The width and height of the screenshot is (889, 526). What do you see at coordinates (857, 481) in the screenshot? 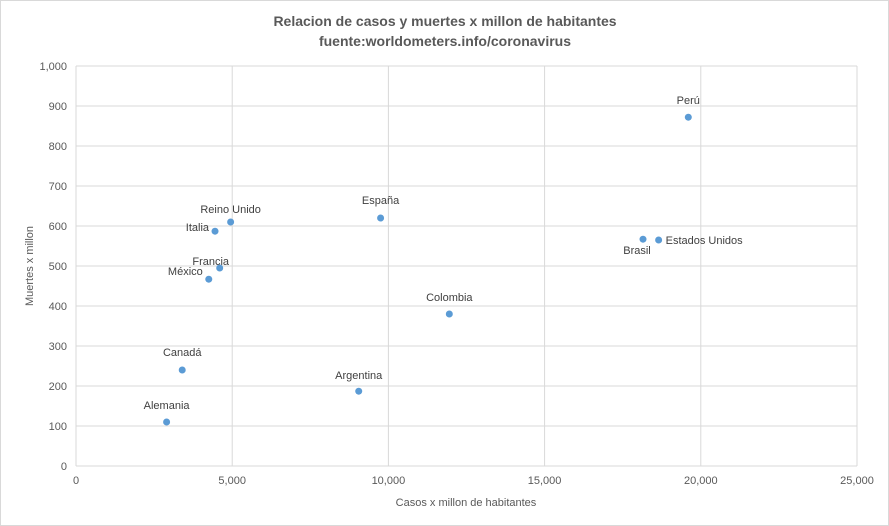
I see `x-tick-label: 25,000` at bounding box center [857, 481].